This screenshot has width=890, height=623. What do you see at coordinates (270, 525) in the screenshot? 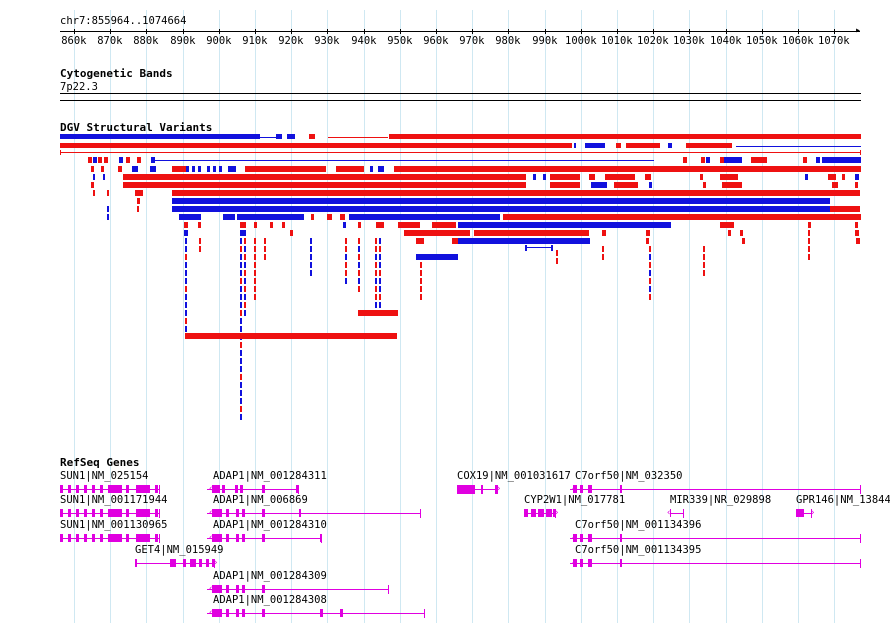
I see `gene-label: ADAP1|NM_001284310` at bounding box center [270, 525].